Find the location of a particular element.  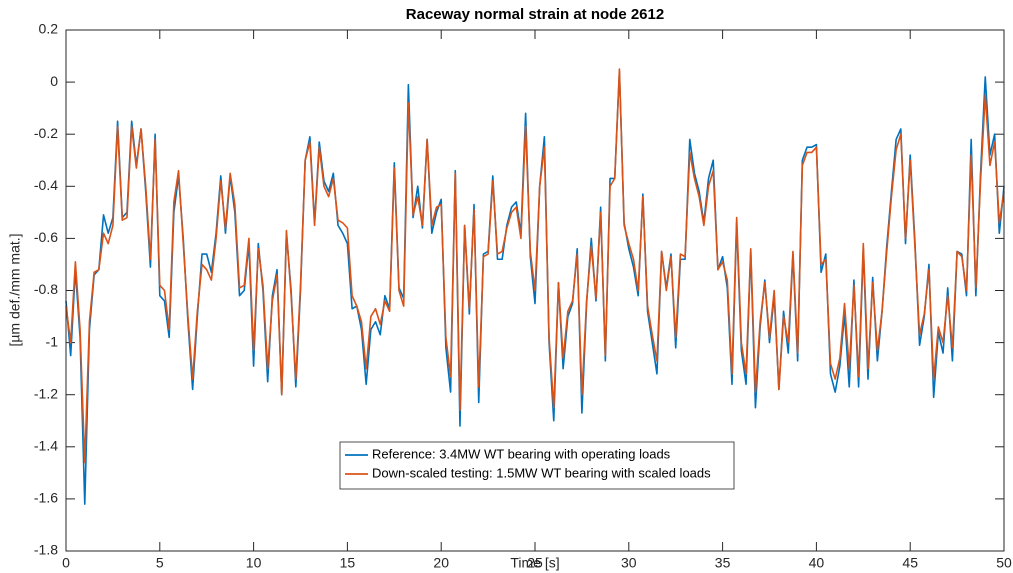

x-tick-label: 5 is located at coordinates (160, 563).